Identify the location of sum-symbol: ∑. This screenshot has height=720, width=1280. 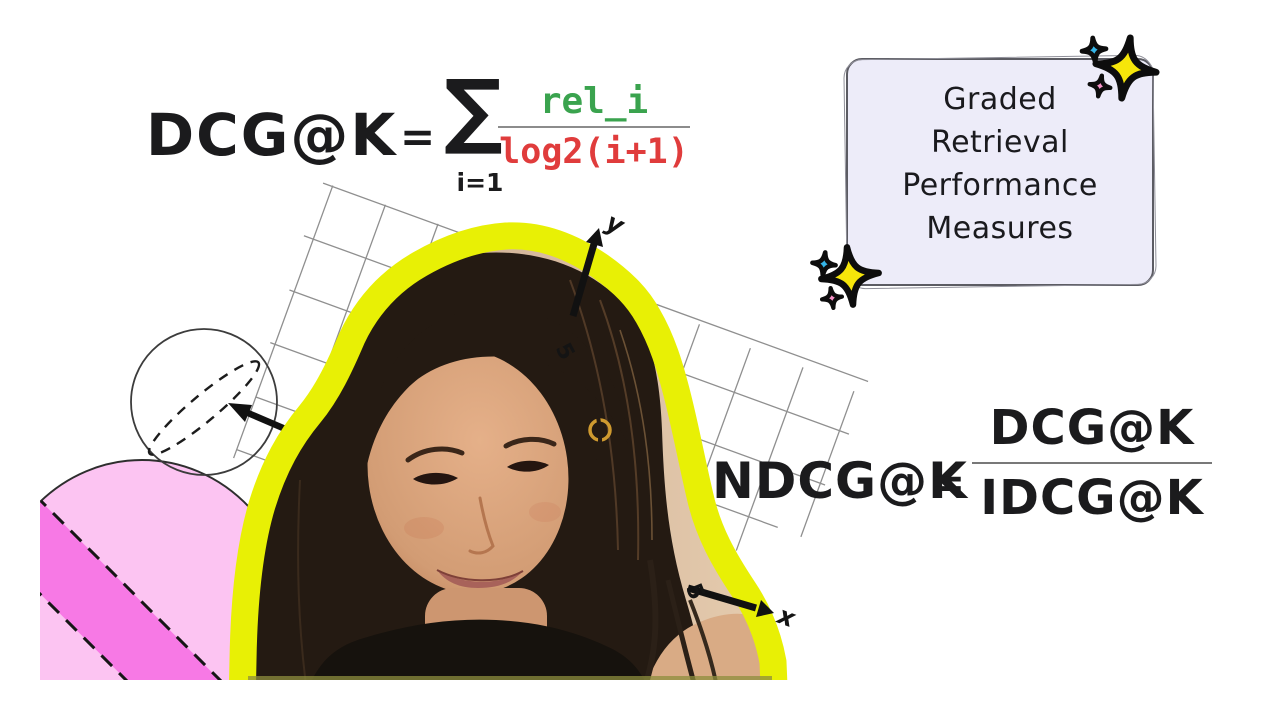
(473, 110).